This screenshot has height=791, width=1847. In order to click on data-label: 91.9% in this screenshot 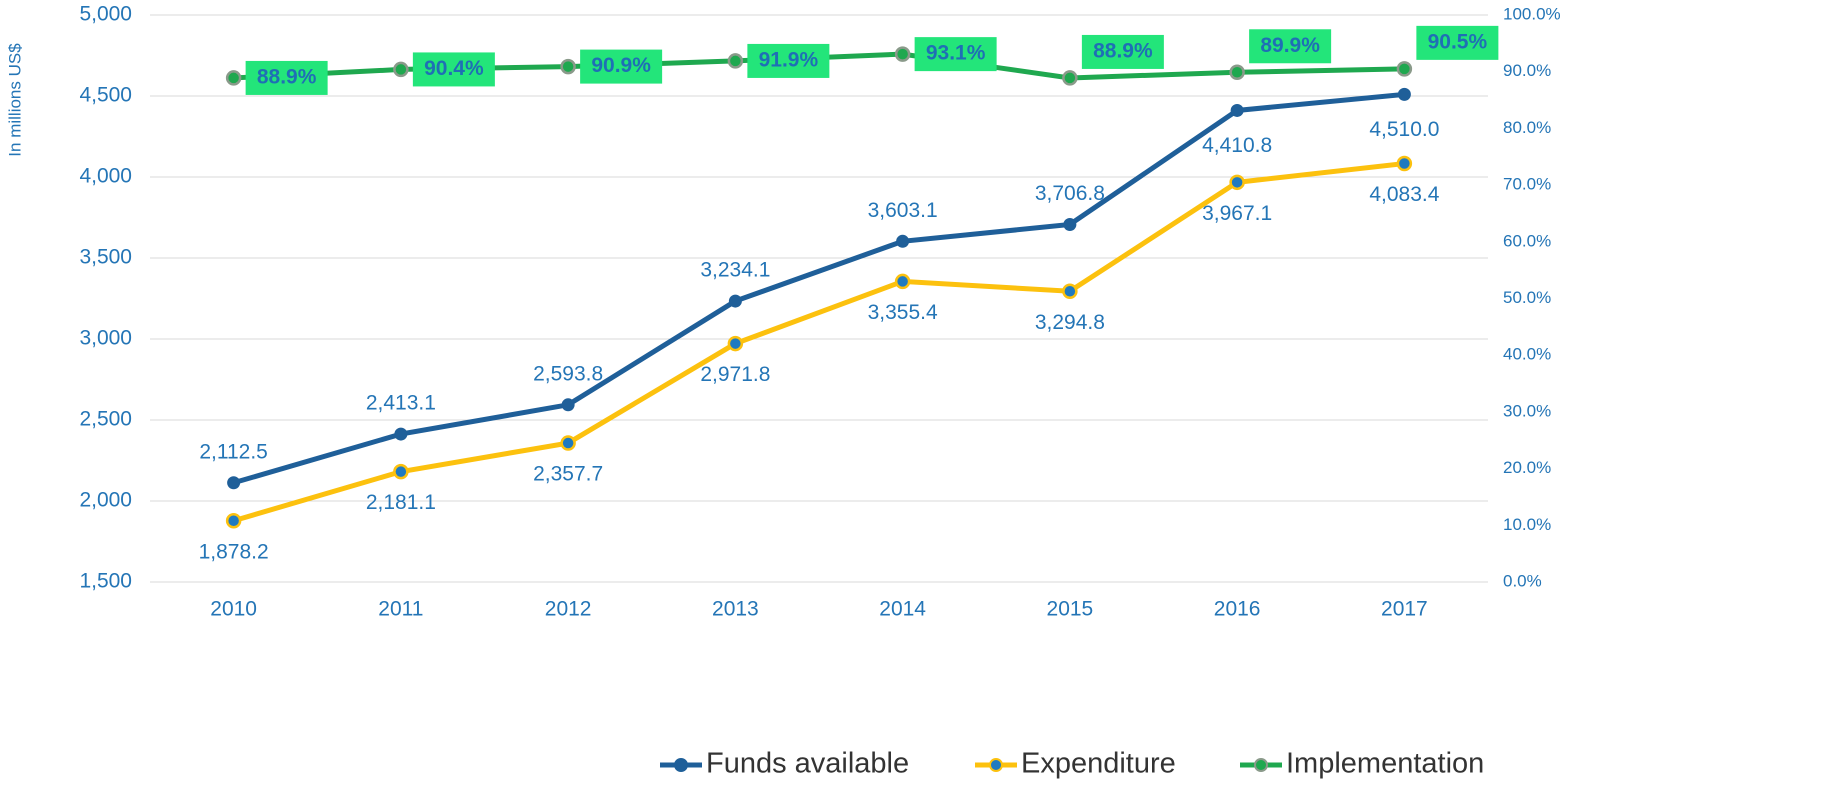, I will do `click(789, 59)`.